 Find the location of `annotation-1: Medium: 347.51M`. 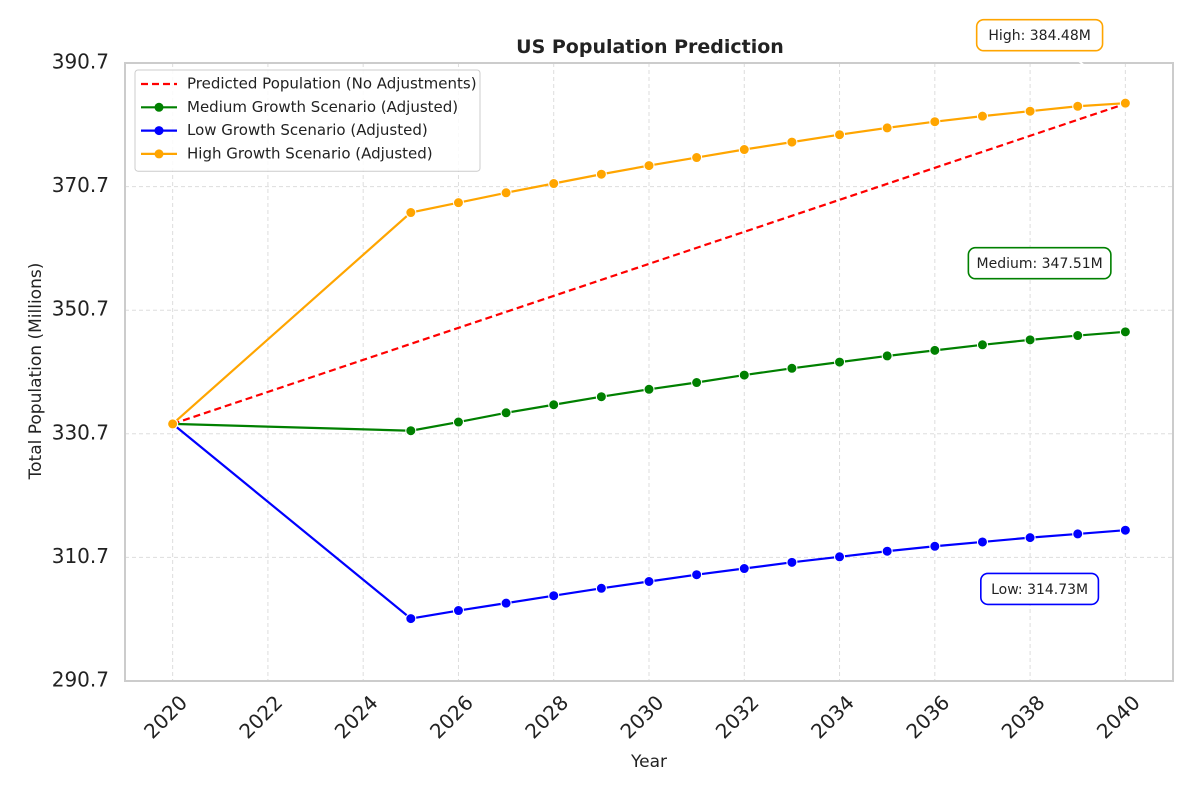

annotation-1: Medium: 347.51M is located at coordinates (1039, 263).